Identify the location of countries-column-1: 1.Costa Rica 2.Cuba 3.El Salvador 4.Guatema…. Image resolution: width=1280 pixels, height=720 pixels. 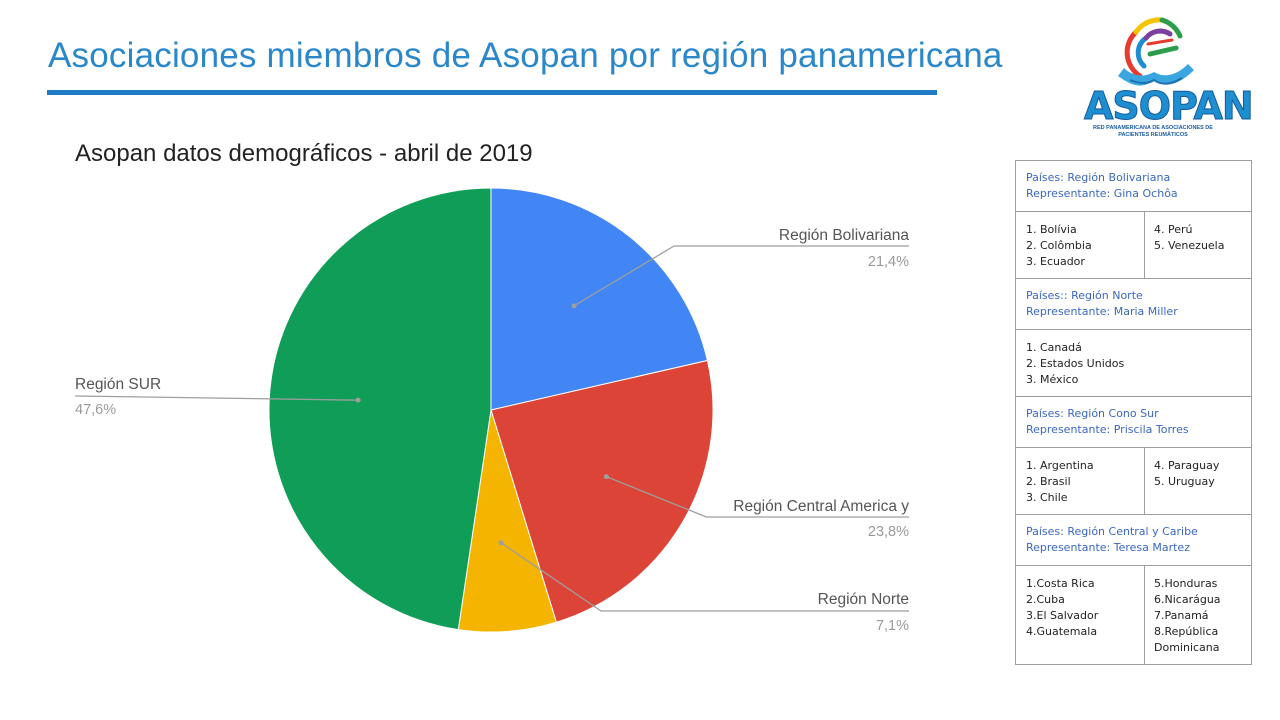
(1080, 615).